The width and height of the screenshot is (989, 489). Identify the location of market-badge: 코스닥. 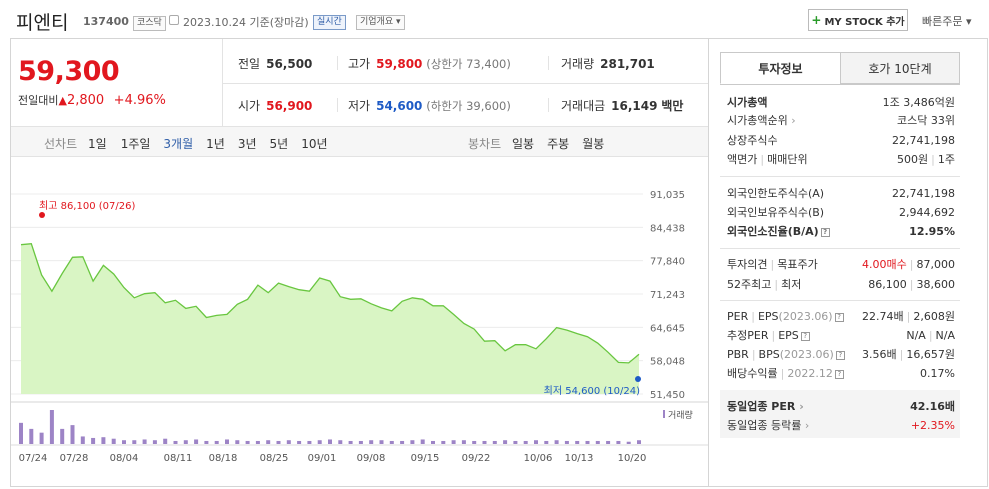
(149, 22).